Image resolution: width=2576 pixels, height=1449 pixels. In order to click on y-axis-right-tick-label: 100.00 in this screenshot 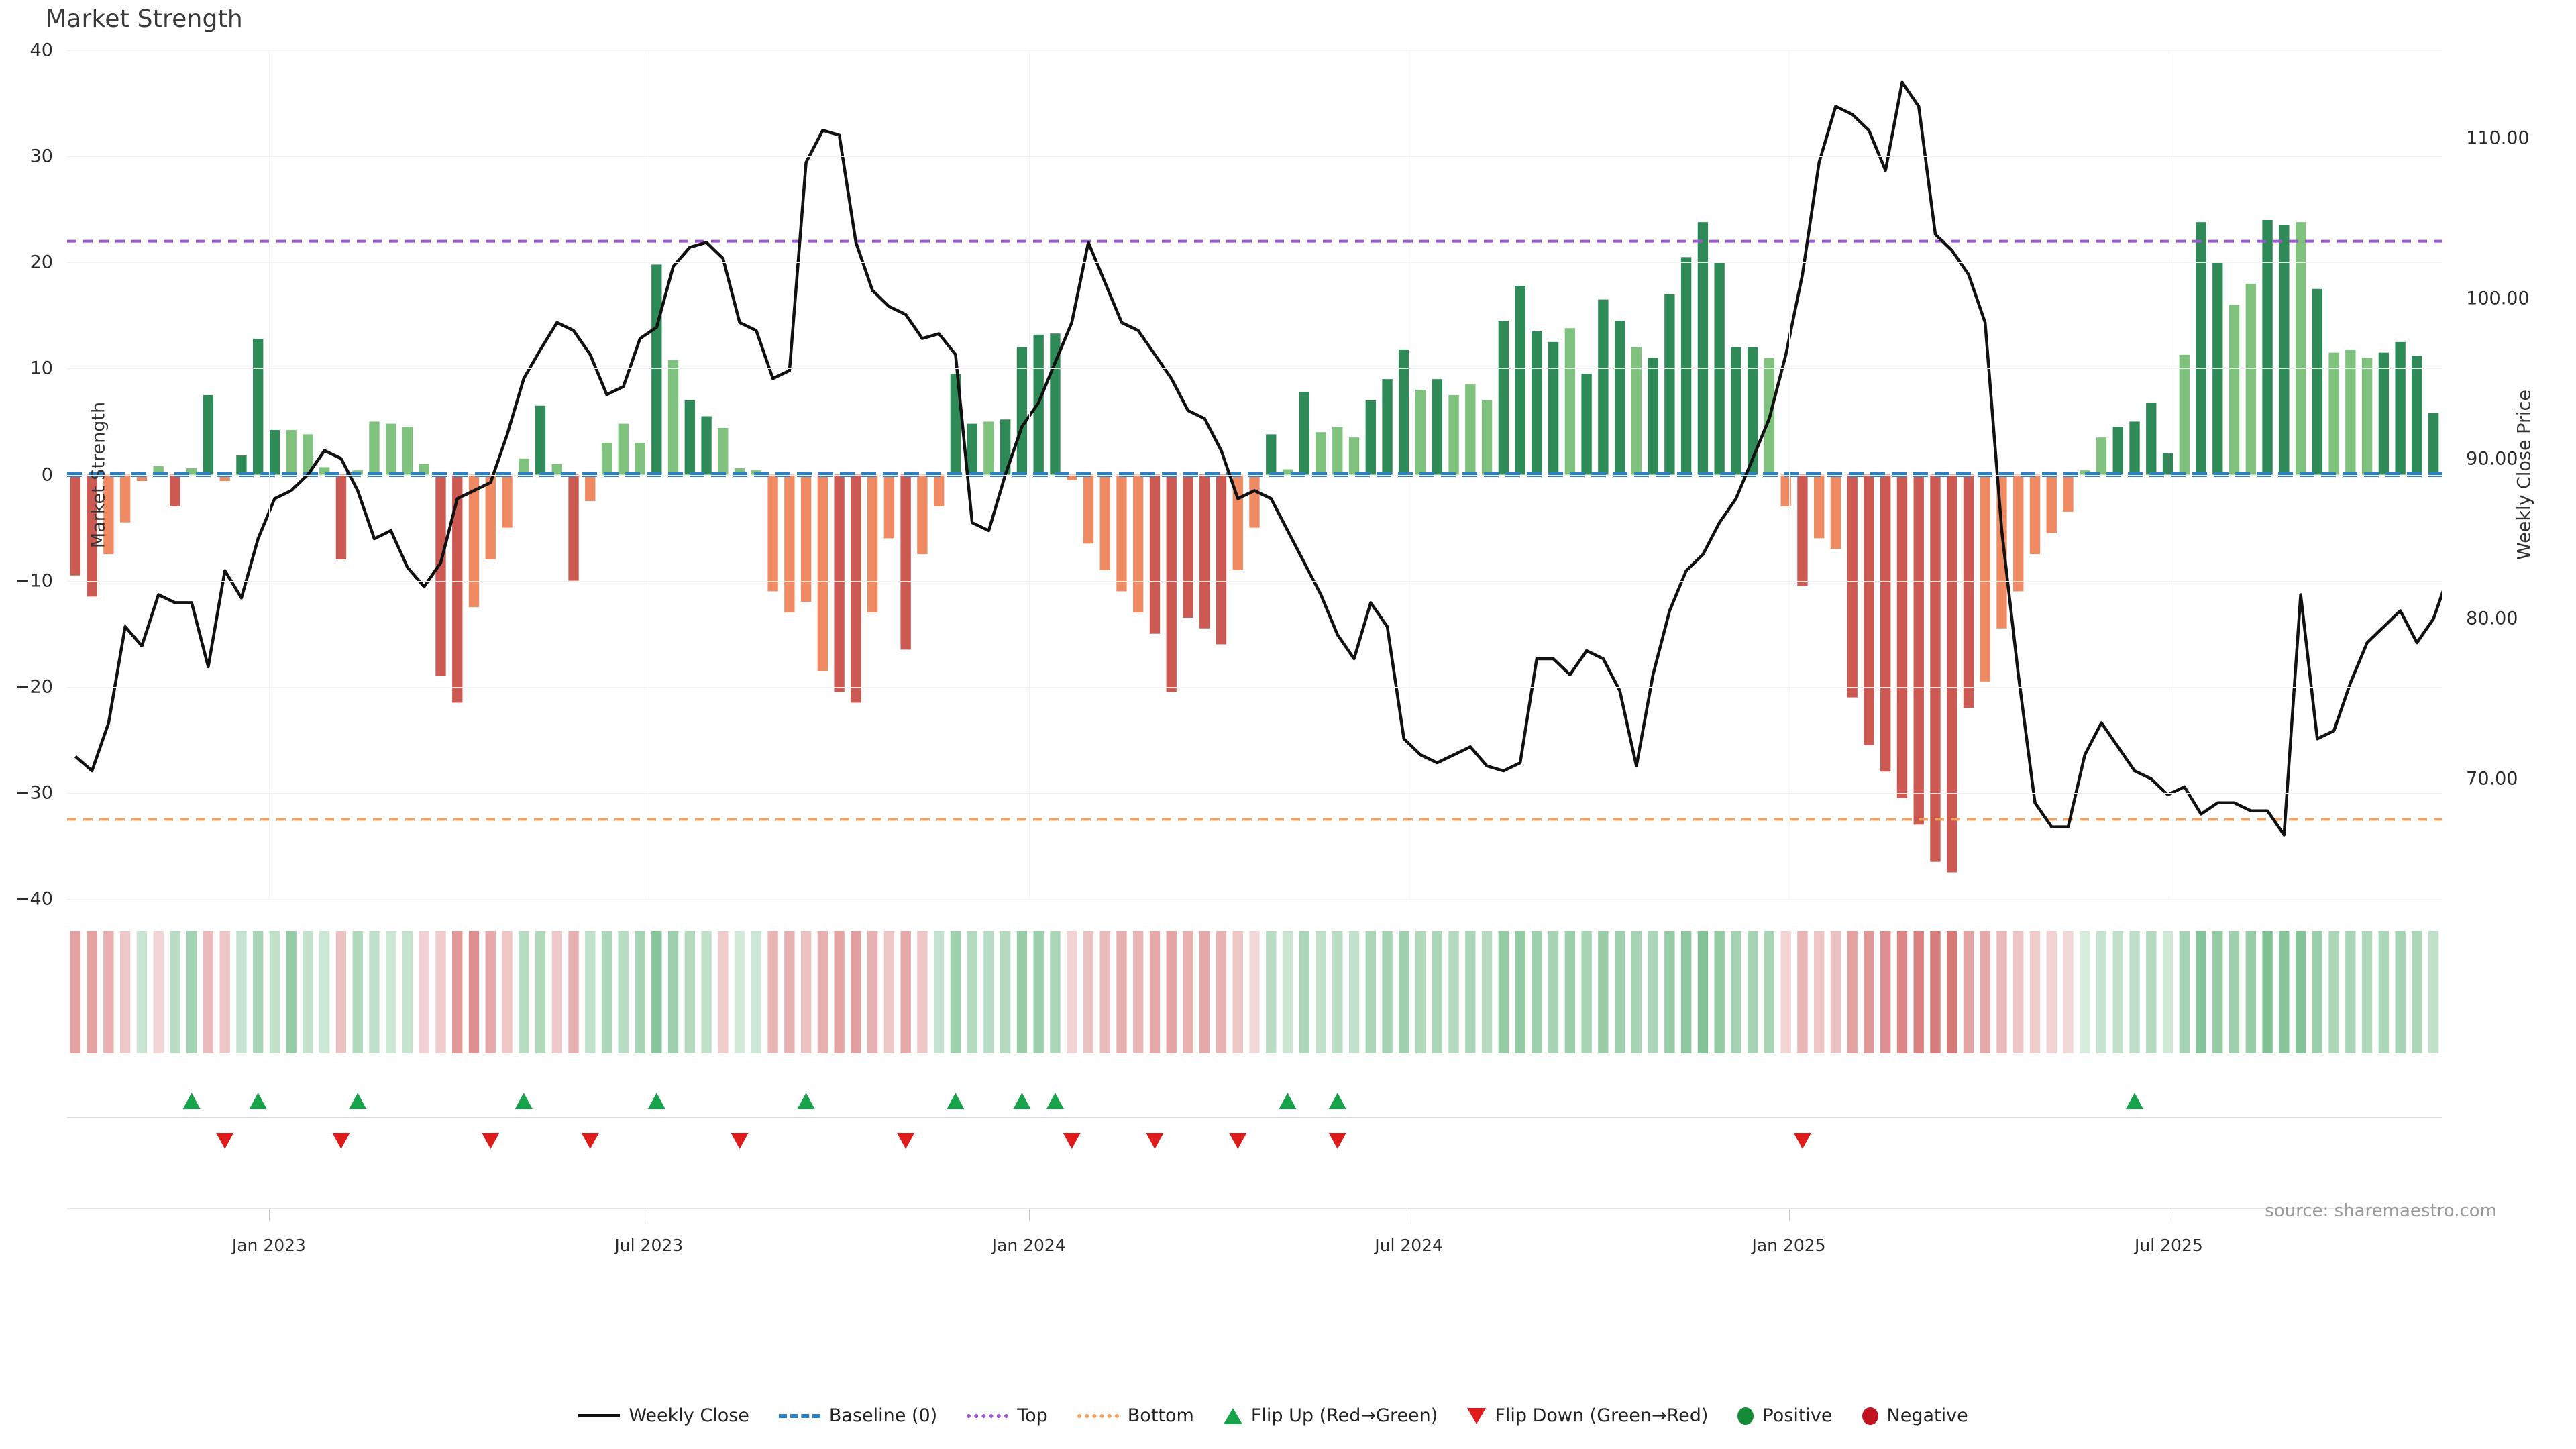, I will do `click(2498, 298)`.